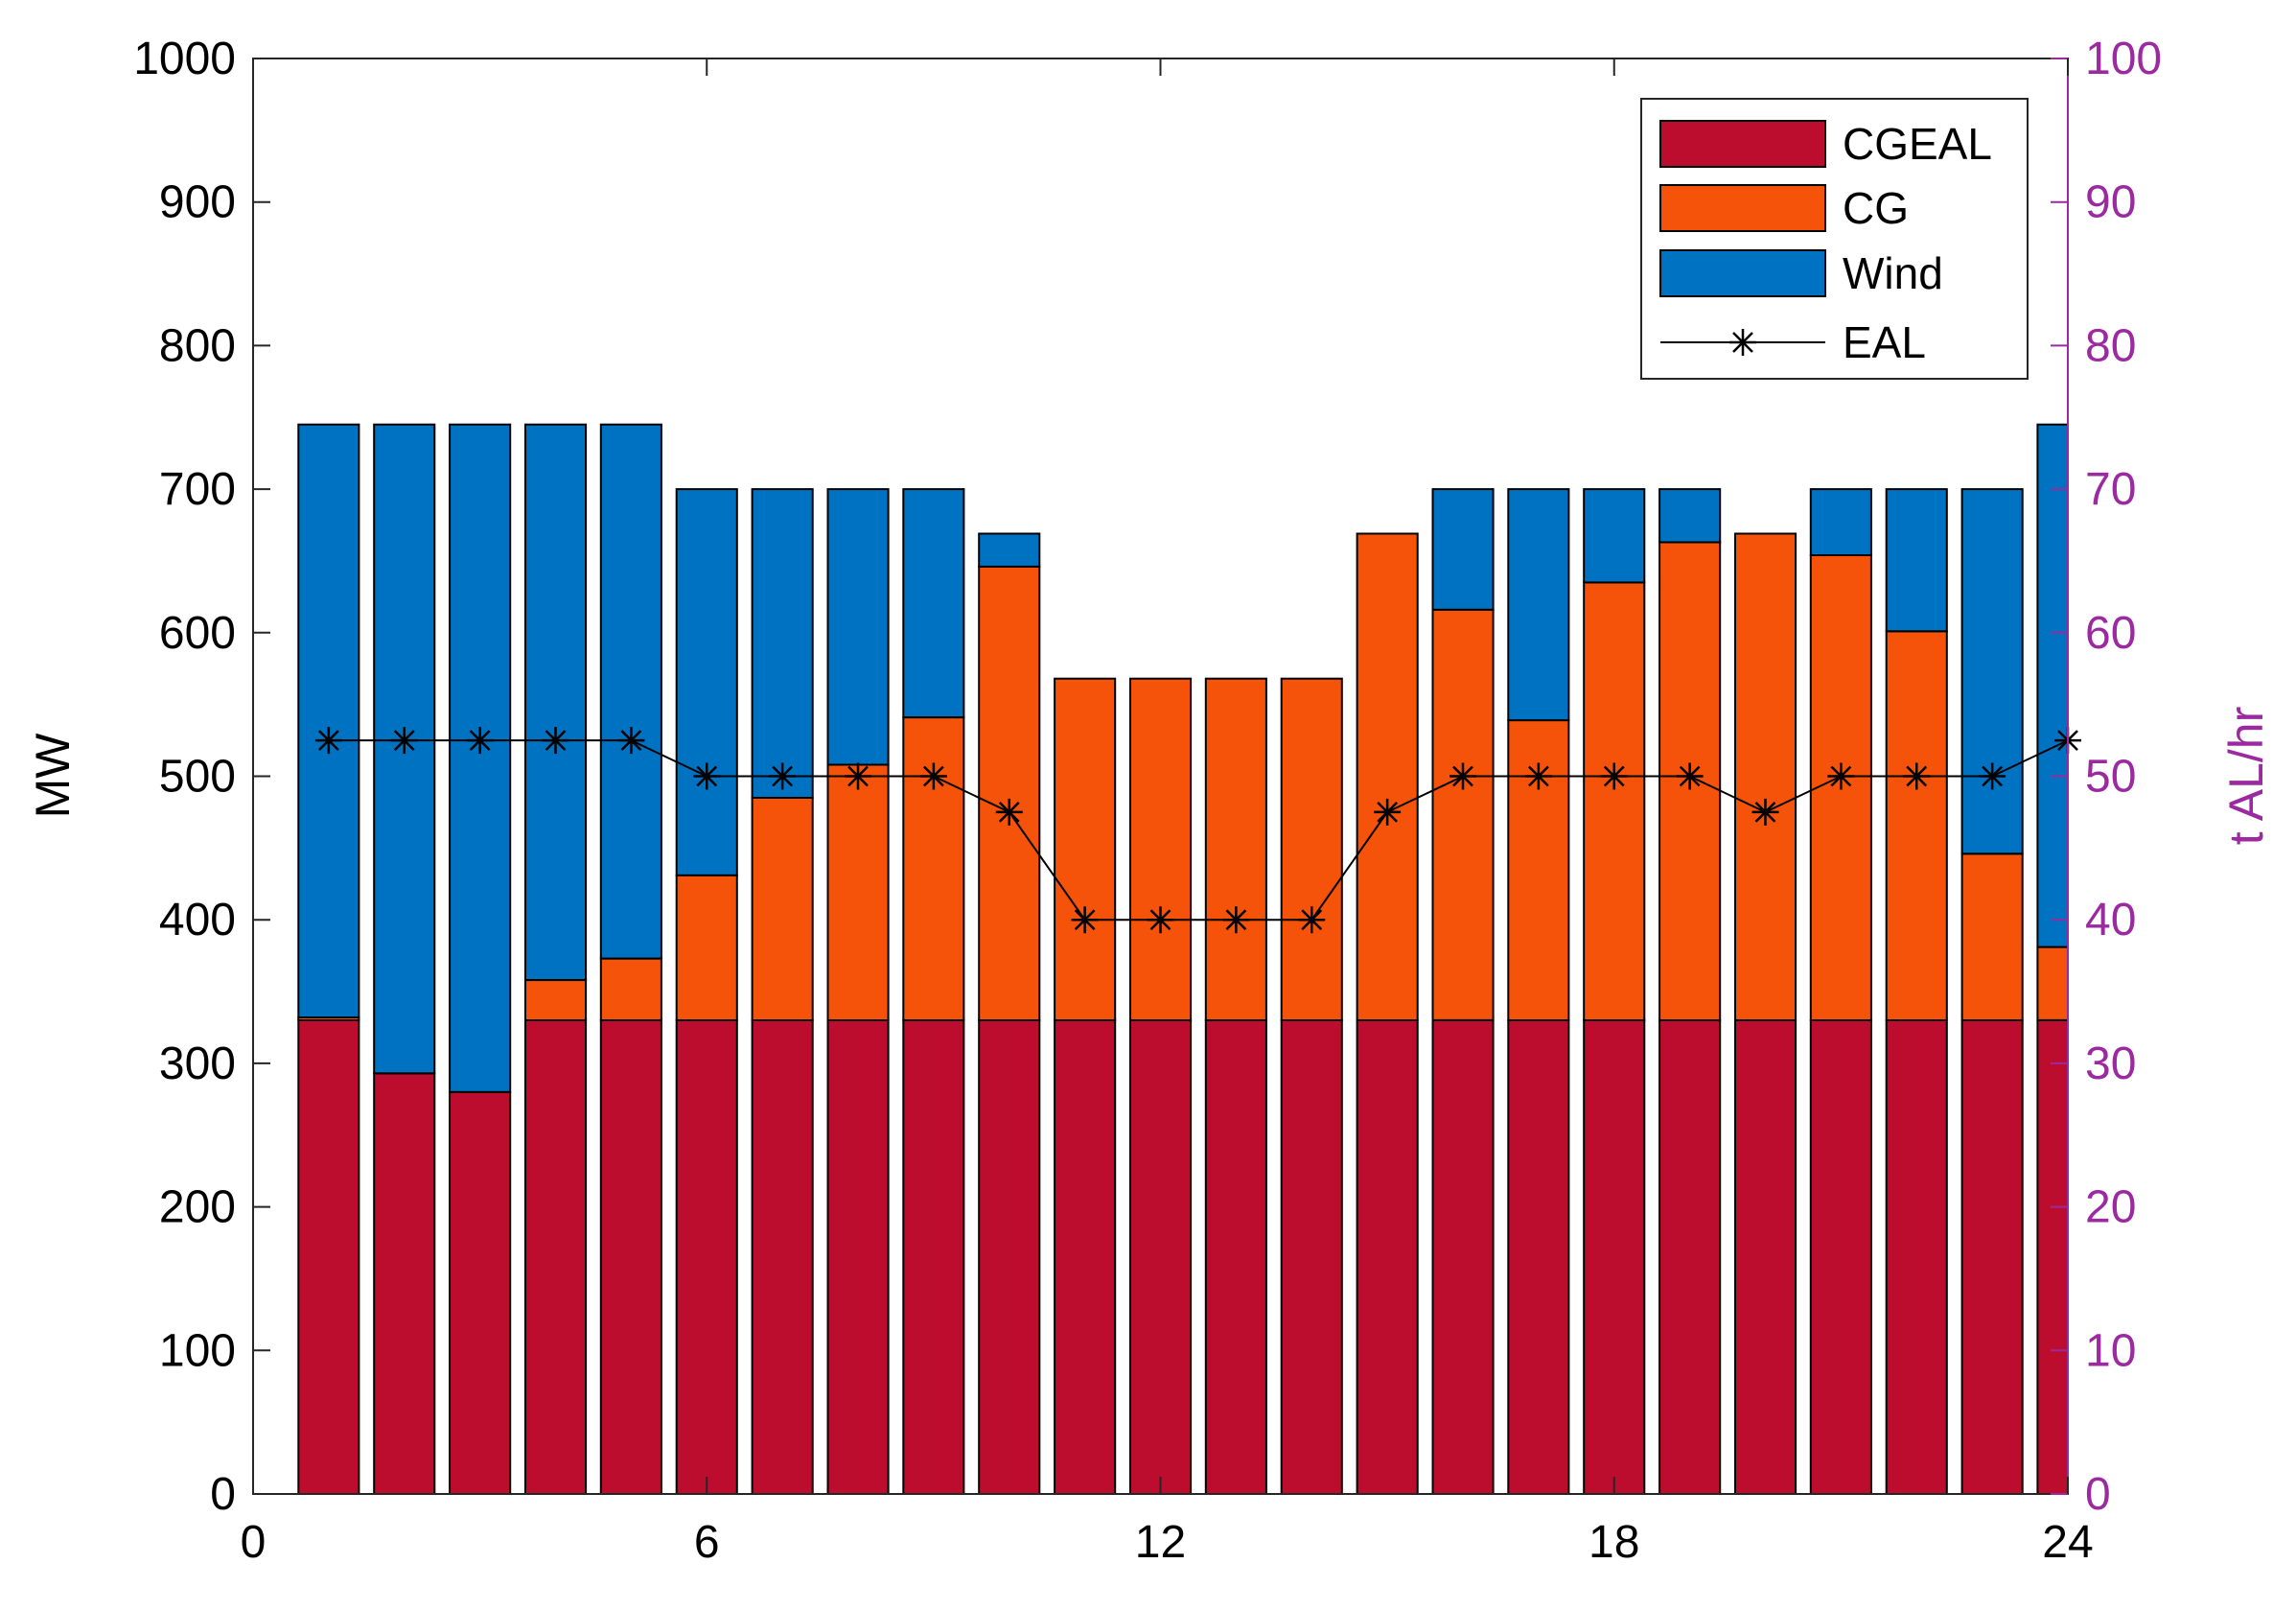 Image resolution: width=2296 pixels, height=1610 pixels. Describe the element at coordinates (2110, 777) in the screenshot. I see `y2-tick-label: 50` at that location.